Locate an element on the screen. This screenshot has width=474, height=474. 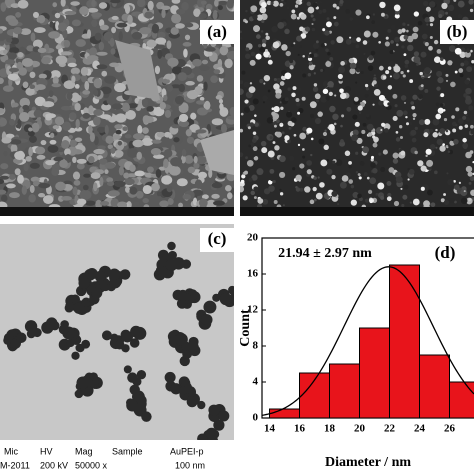
fit-curve is located at coordinates (367, 341).